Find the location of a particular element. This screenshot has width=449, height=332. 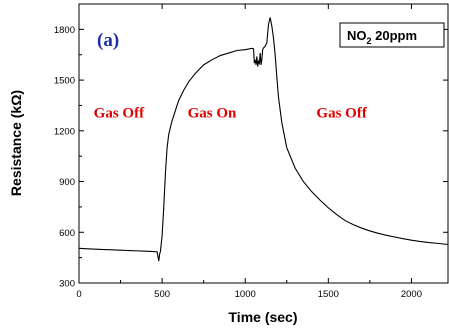

y-tick-label: 300 is located at coordinates (67, 284).